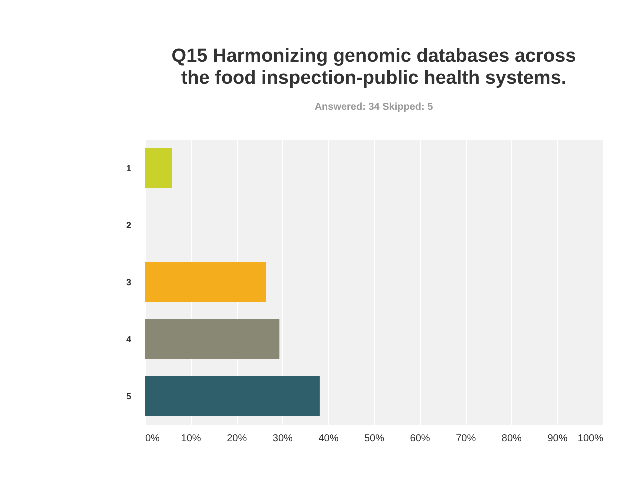 The image size is (622, 489). What do you see at coordinates (191, 439) in the screenshot?
I see `x-tick-label: 10%` at bounding box center [191, 439].